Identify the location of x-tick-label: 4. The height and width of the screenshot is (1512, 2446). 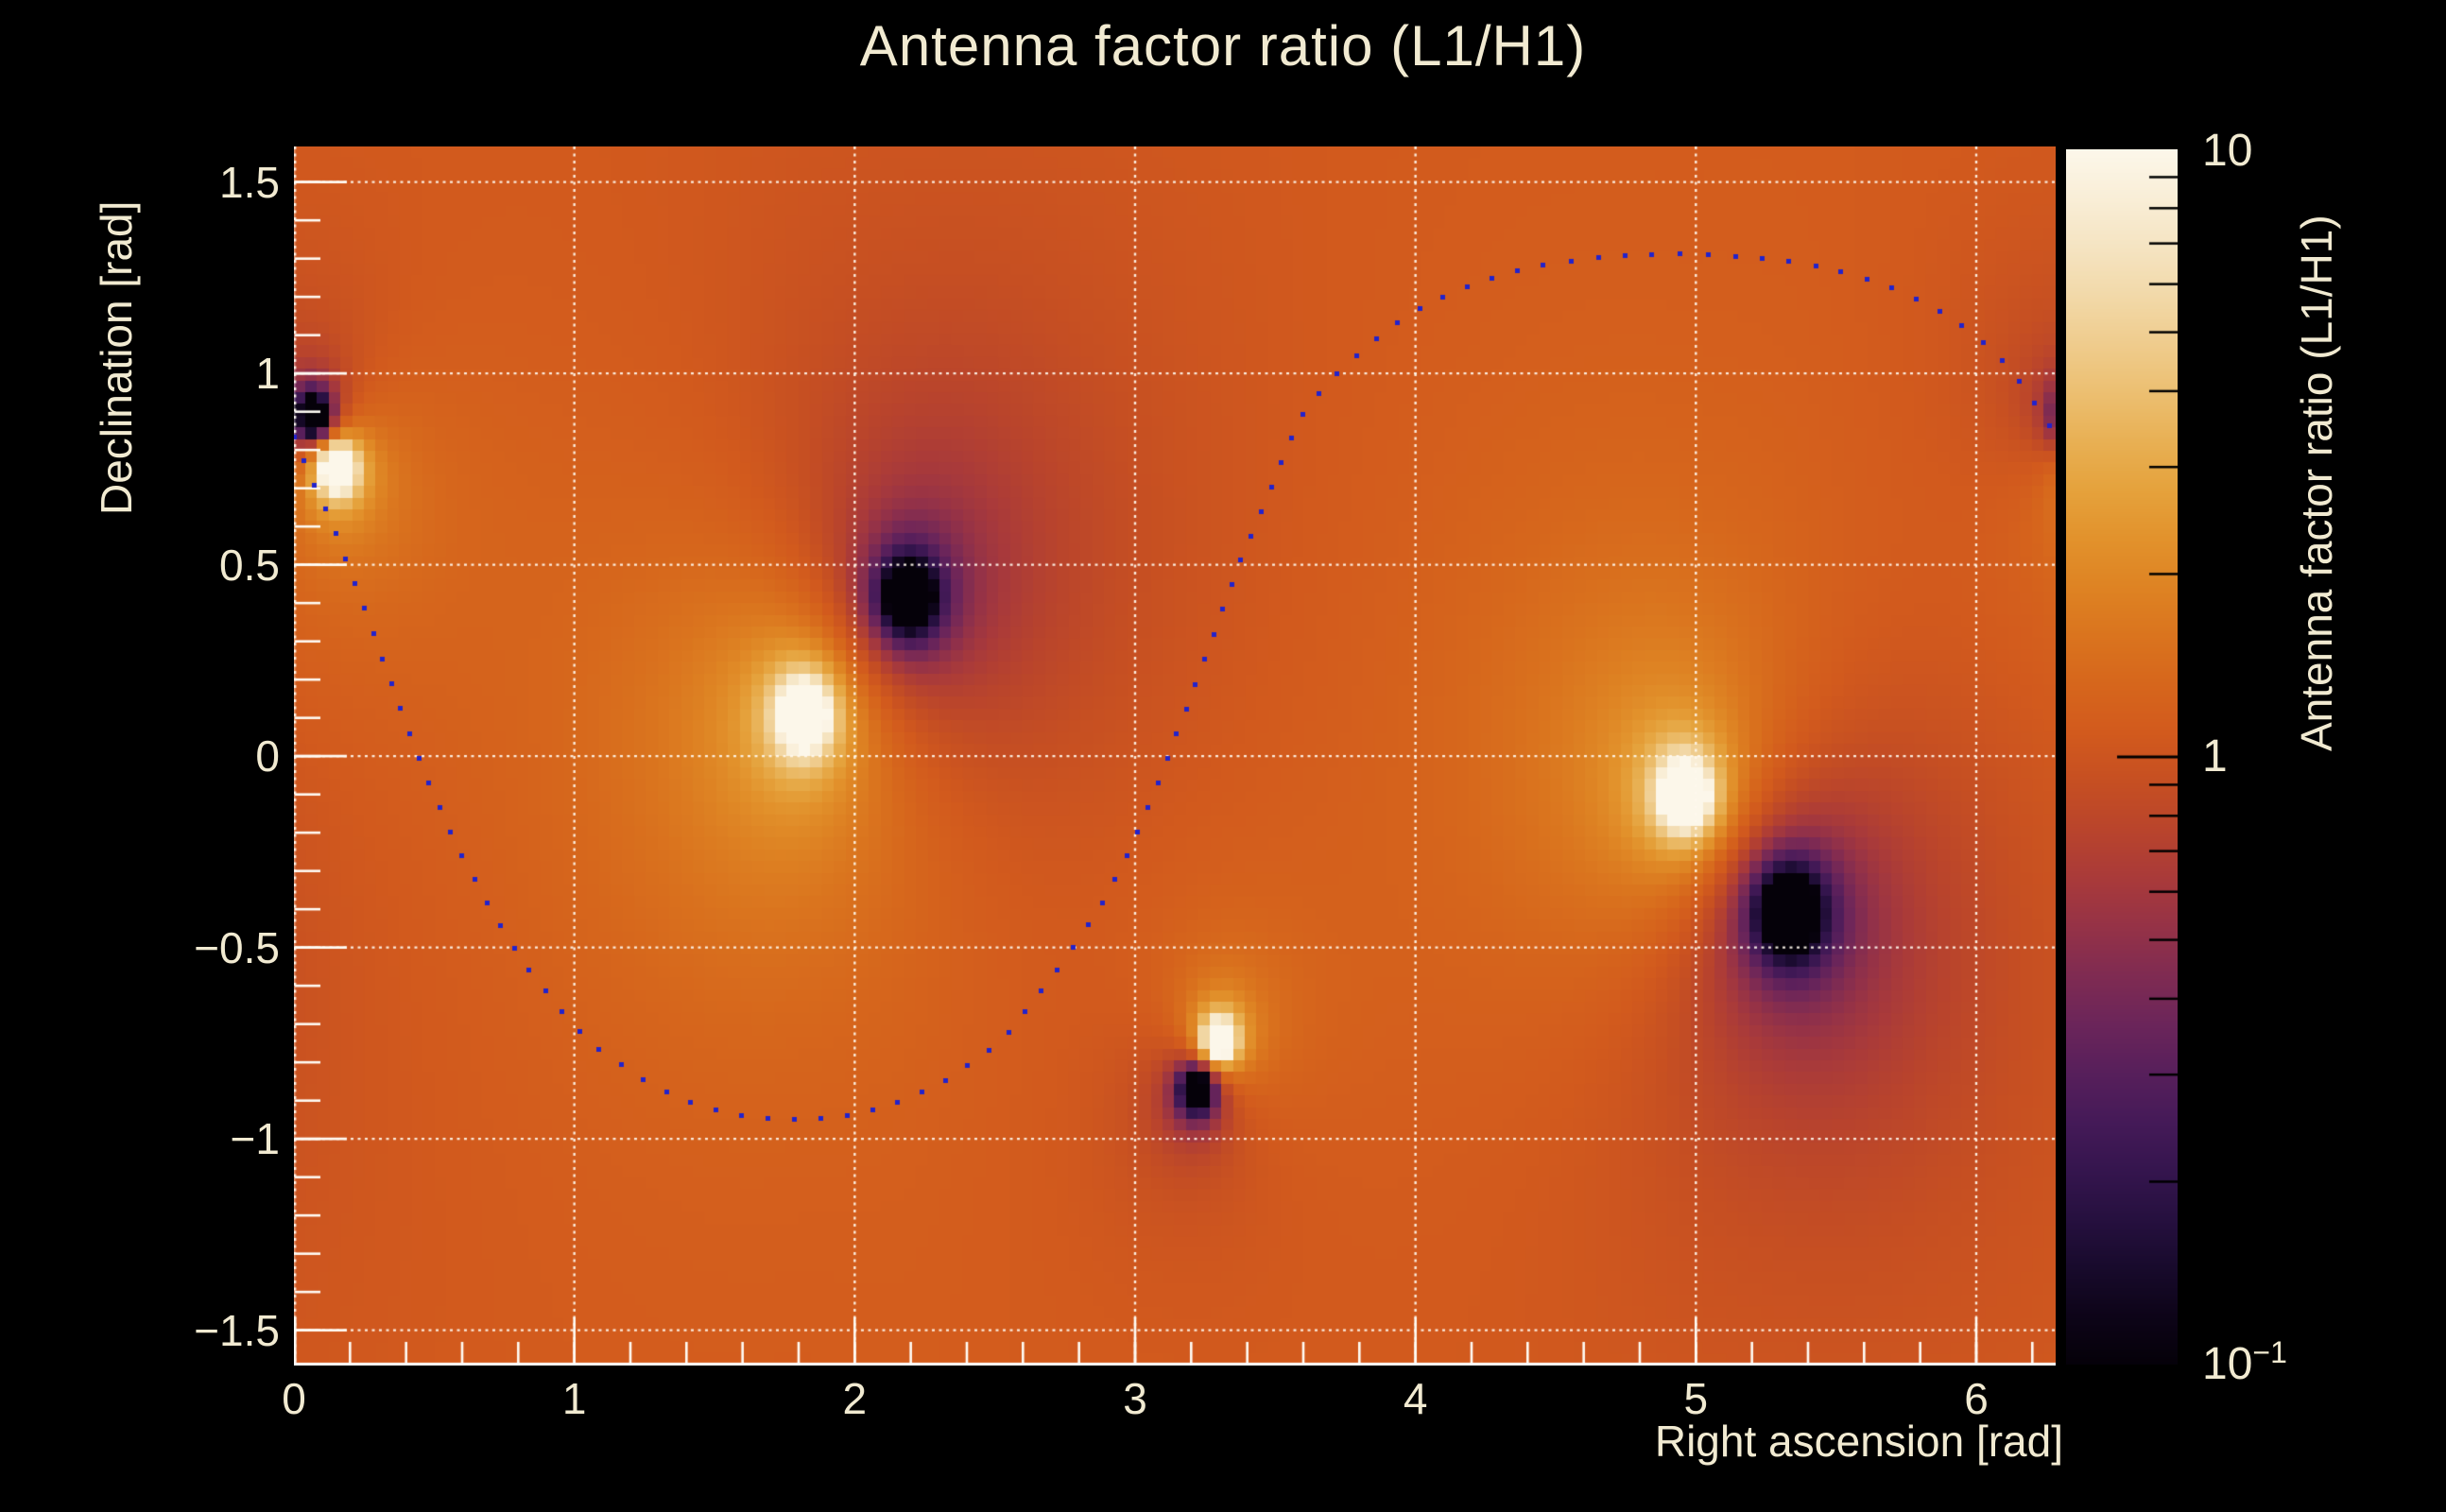
(1416, 1398).